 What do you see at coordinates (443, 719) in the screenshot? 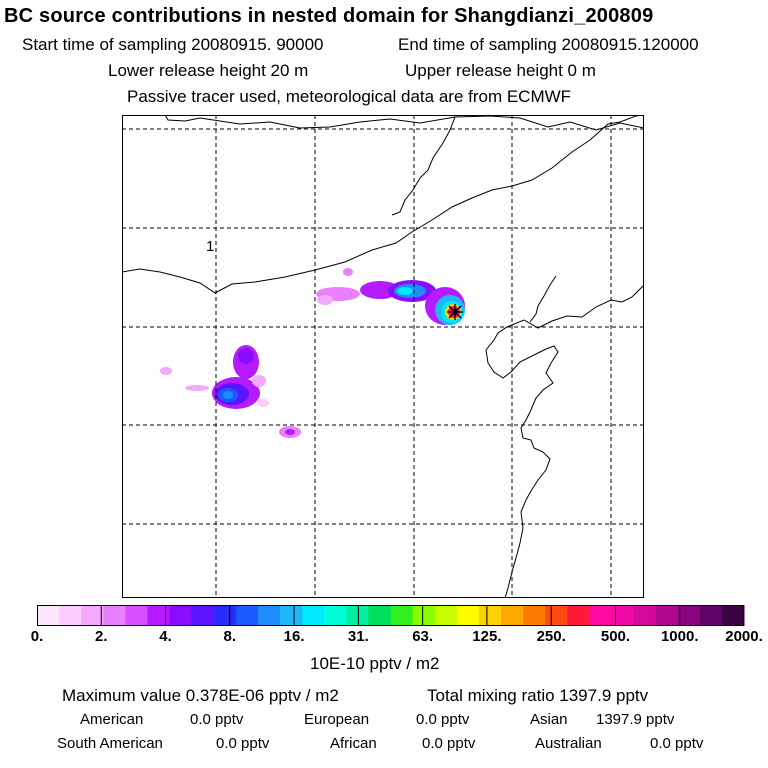
I see `region-european-value: 0.0 pptv` at bounding box center [443, 719].